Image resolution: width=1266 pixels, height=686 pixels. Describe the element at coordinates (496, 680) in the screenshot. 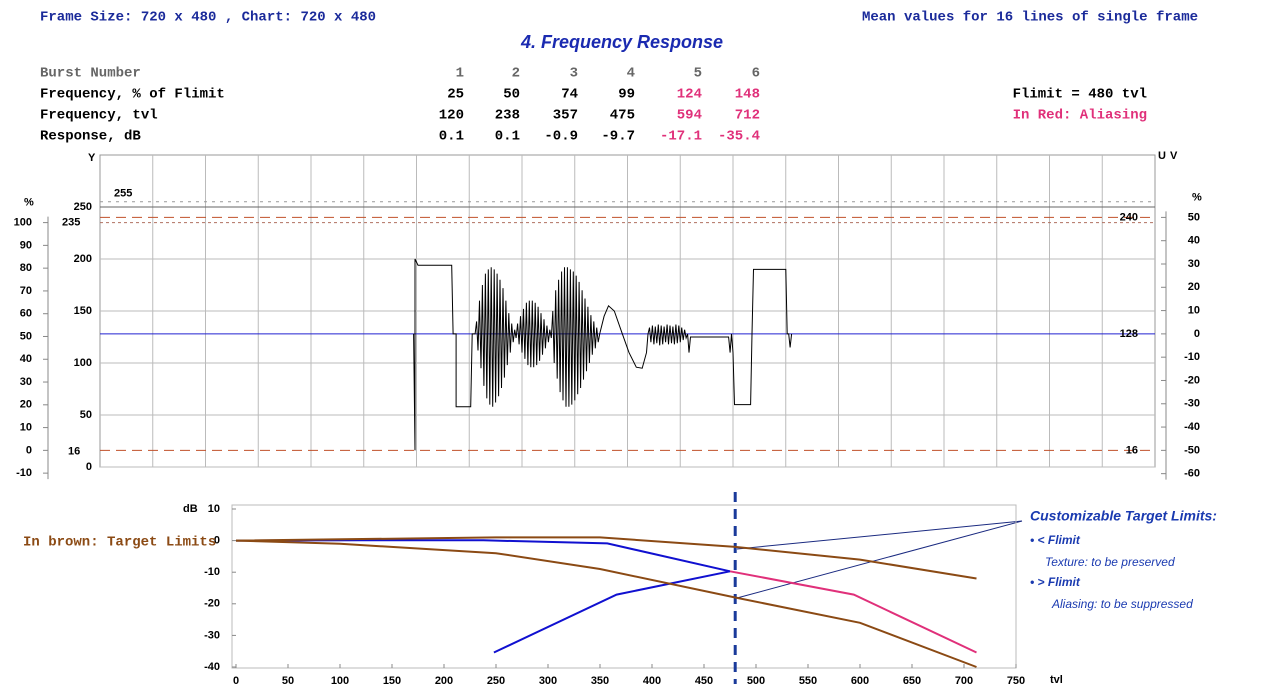

I see `x-tick-label: 250` at that location.